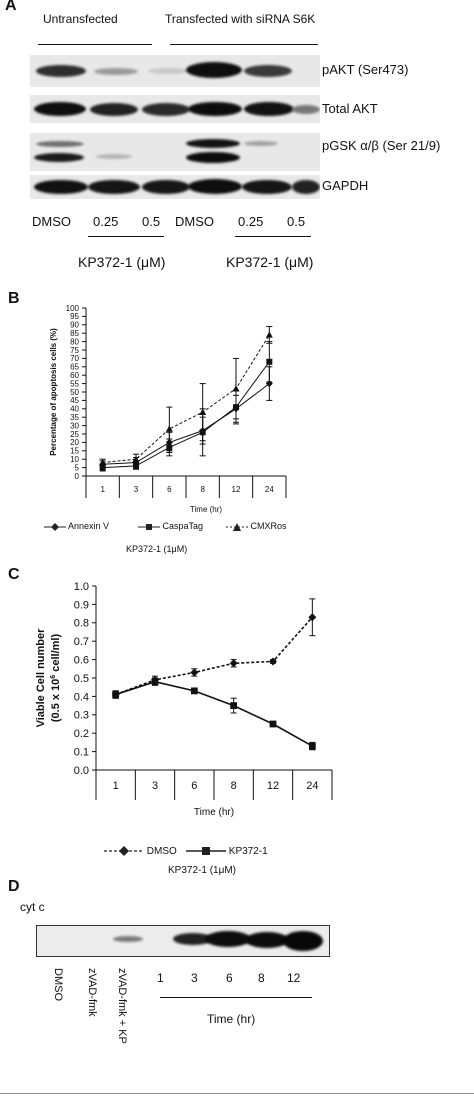 This screenshot has width=474, height=1098. I want to click on y-tick-label: 100, so click(73, 308).